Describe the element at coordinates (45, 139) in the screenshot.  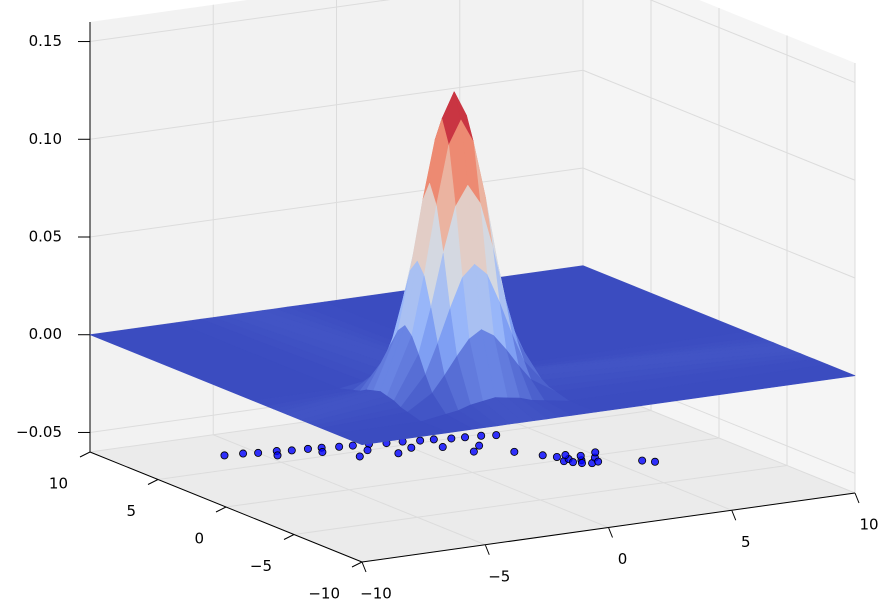
I see `z-tick-label: 0.10` at that location.